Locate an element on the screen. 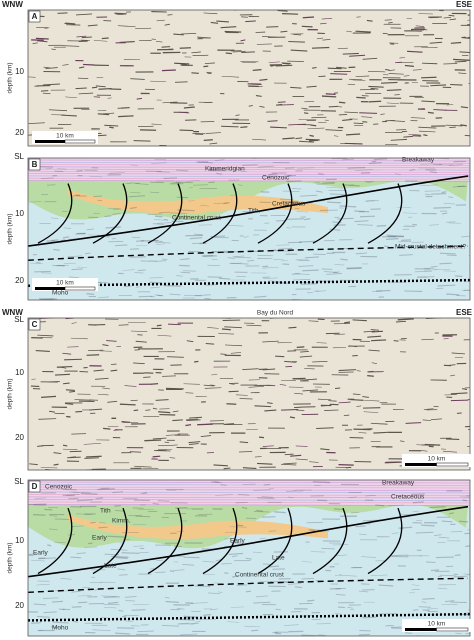 The width and height of the screenshot is (474, 640). scale-label: 10 km is located at coordinates (65, 283).